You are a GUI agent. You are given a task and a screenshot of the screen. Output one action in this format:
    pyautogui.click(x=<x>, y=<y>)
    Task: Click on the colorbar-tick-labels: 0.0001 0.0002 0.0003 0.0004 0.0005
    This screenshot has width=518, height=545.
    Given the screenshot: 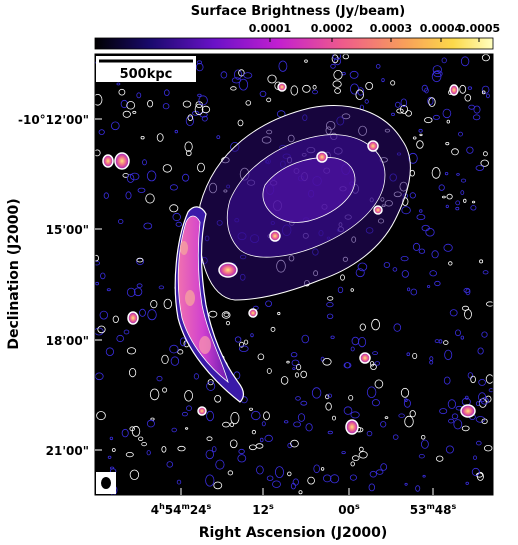 What is the action you would take?
    pyautogui.click(x=374, y=28)
    